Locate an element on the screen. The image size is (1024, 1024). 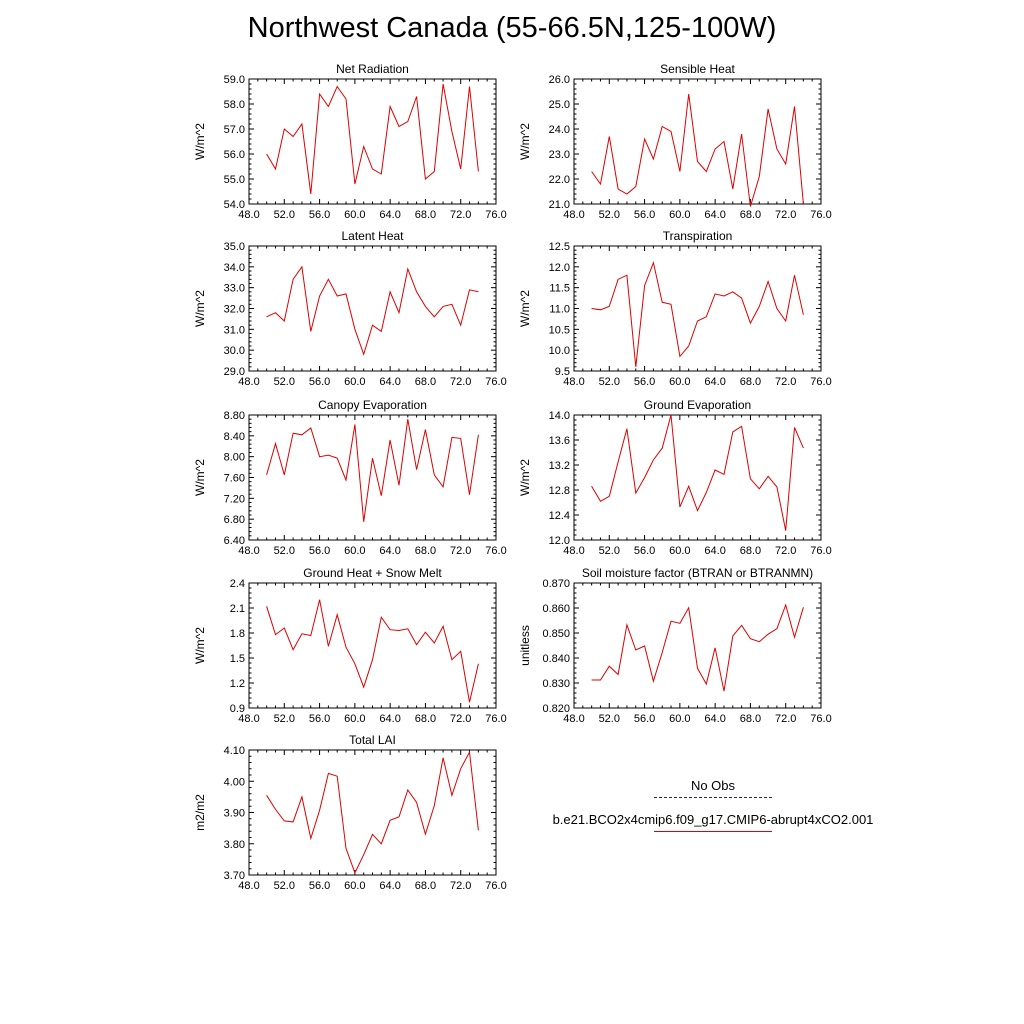
y-tick-label: 13.2 is located at coordinates (559, 466).